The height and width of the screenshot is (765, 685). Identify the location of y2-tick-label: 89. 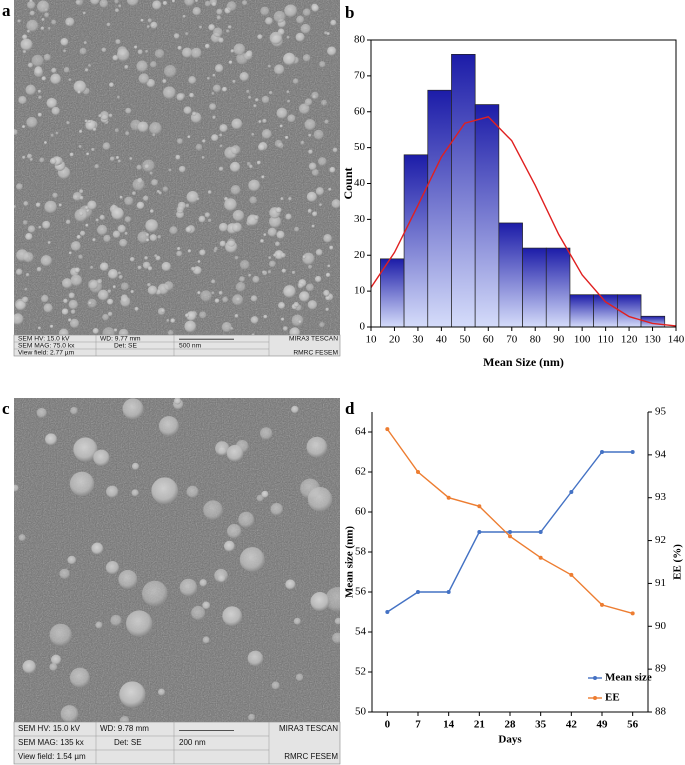
(661, 669).